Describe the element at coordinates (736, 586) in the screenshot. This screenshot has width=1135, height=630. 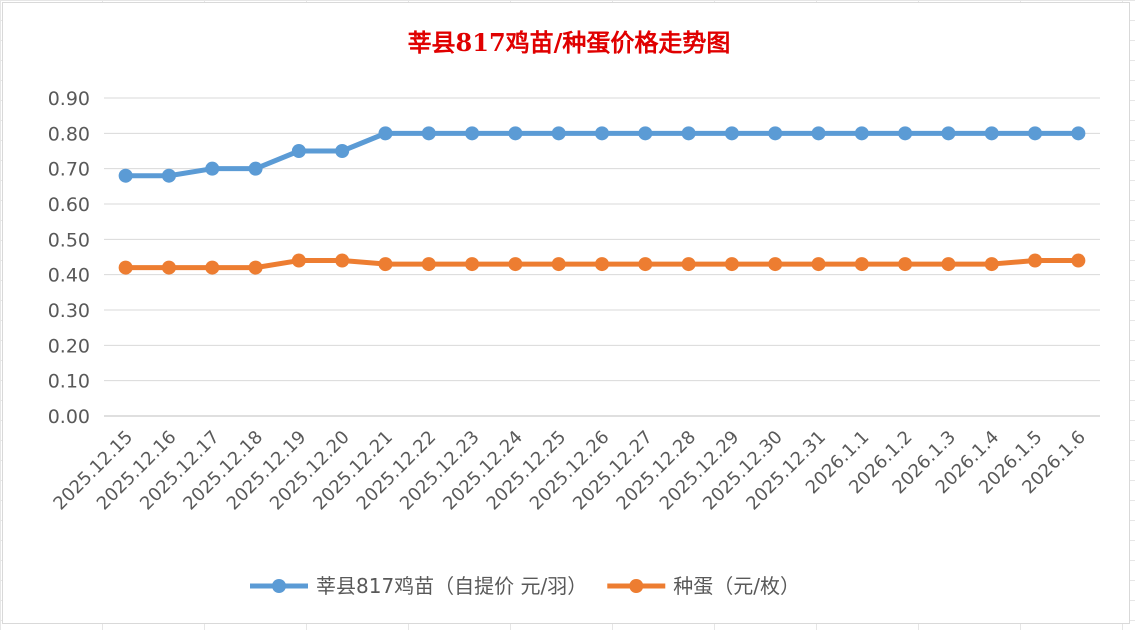
I see `legend-label: 种蛋（元/枚）` at that location.